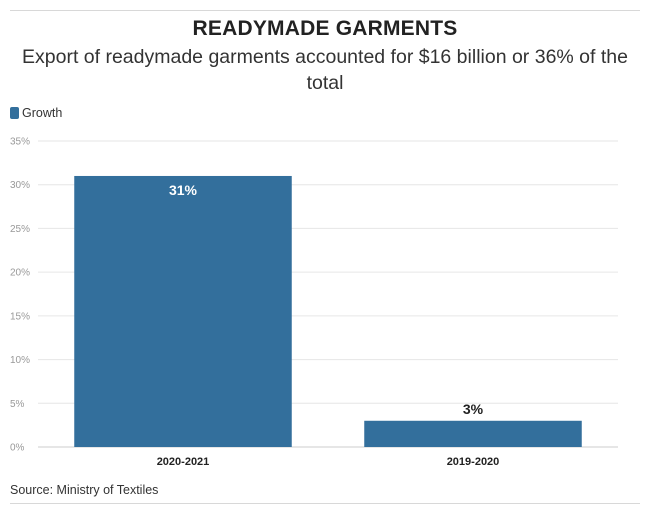 This screenshot has width=650, height=514. What do you see at coordinates (17, 448) in the screenshot?
I see `y-tick-label: 0%` at bounding box center [17, 448].